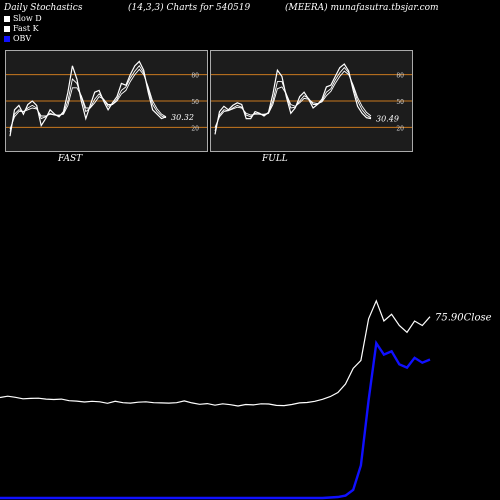 This screenshot has width=500, height=500. I want to click on full-value-label: 30.49, so click(387, 119).